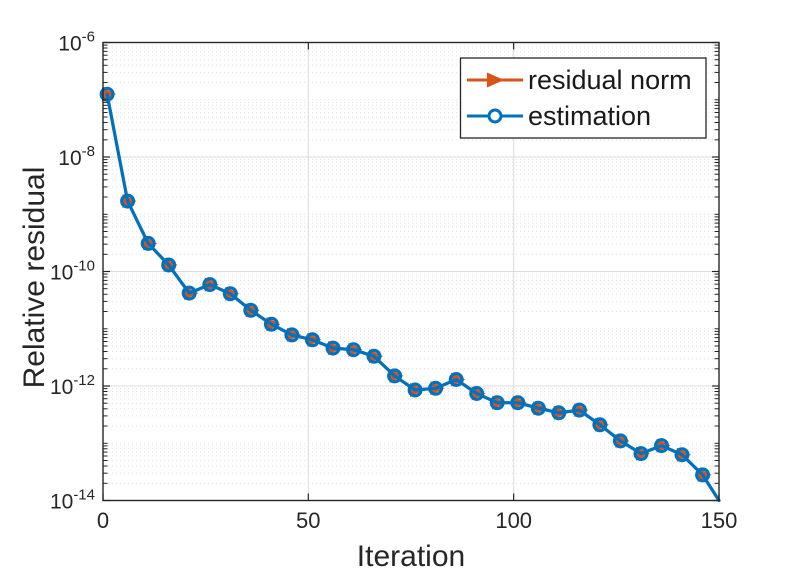 The height and width of the screenshot is (578, 797). I want to click on y-tick-label: 10⁻¹⁴, so click(72, 500).